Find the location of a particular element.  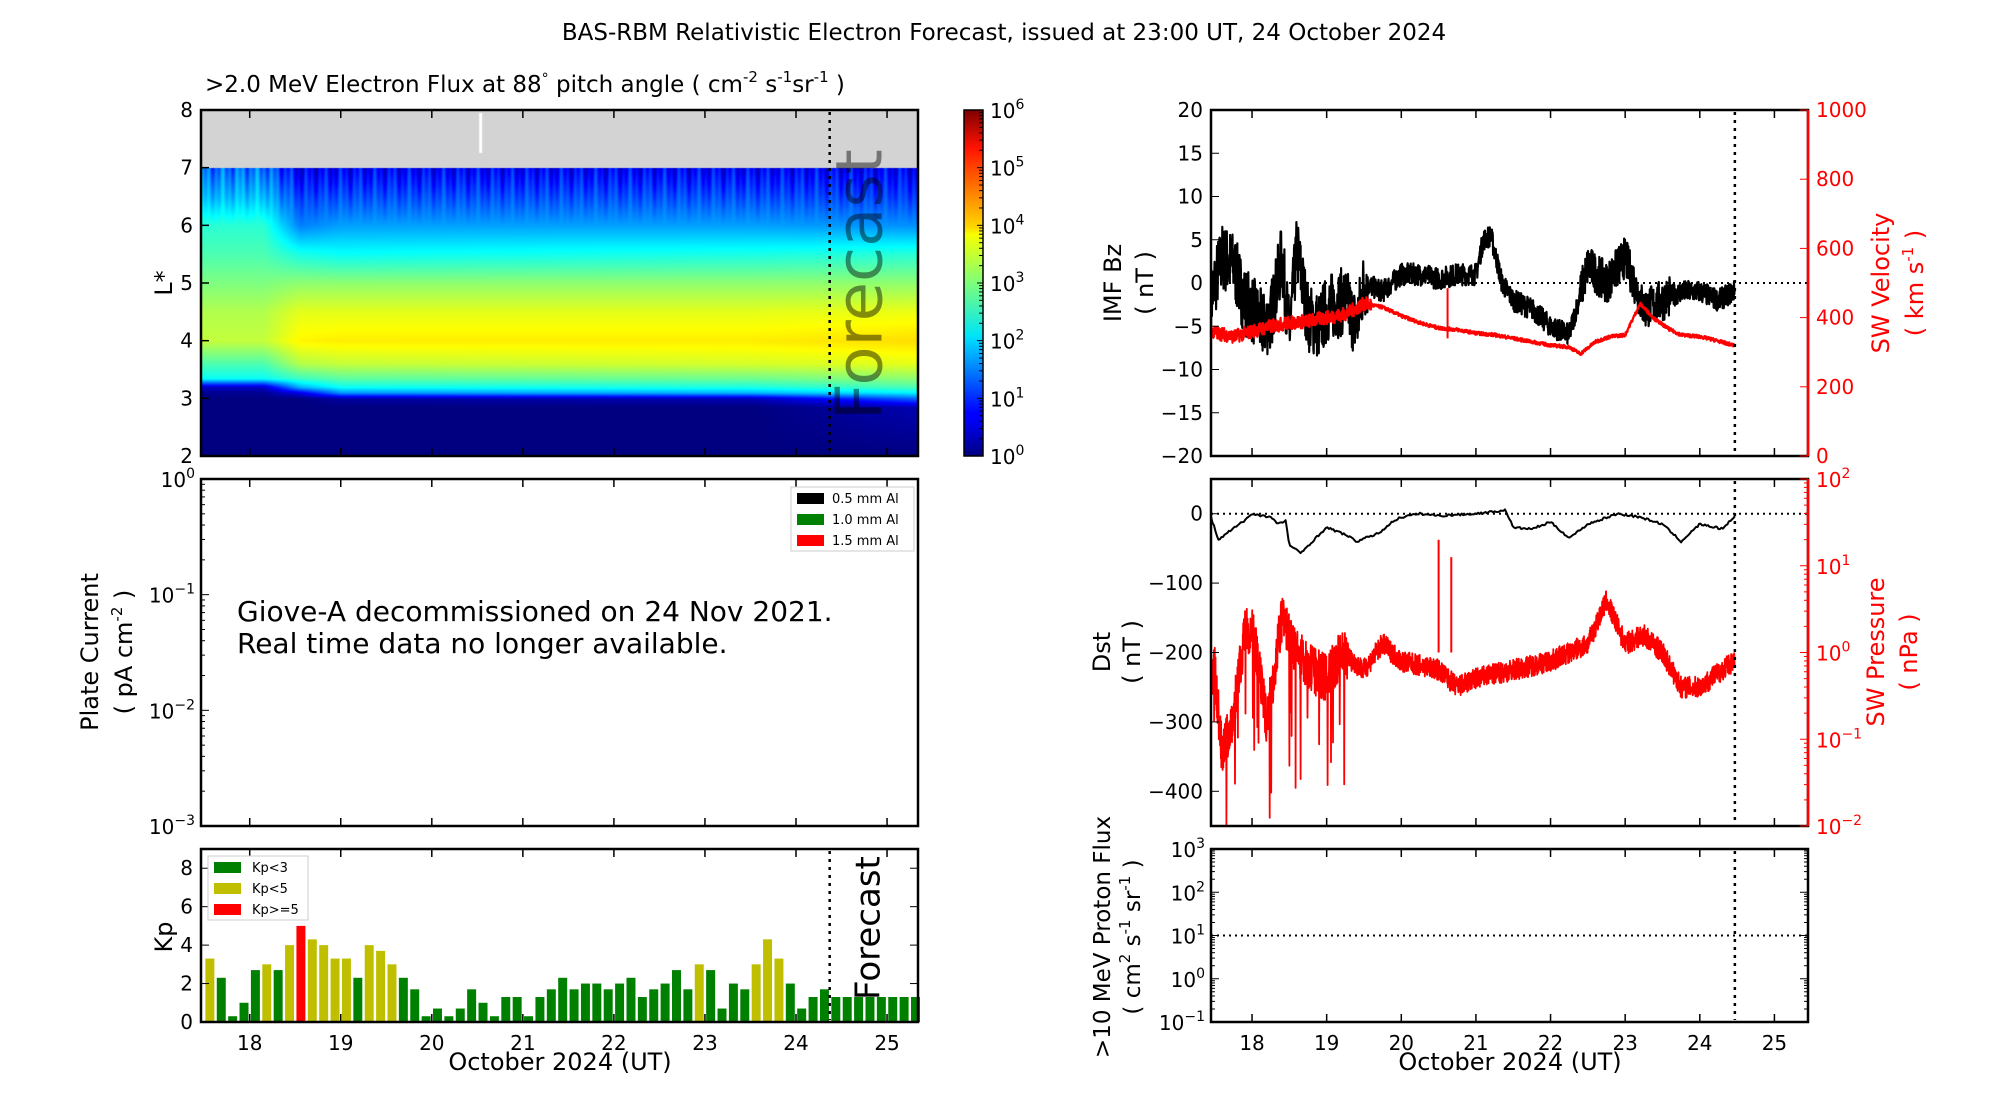

y-tick-label: −10 is located at coordinates (1182, 370).